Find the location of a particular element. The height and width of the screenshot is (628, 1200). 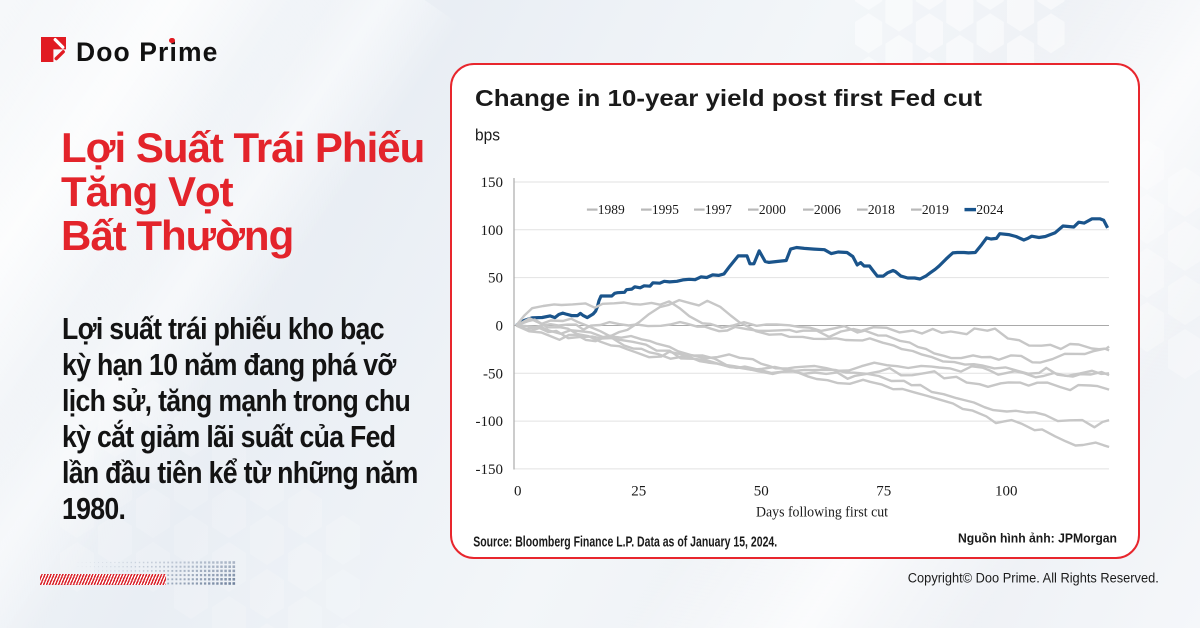

svg-text: 75 is located at coordinates (883, 492).